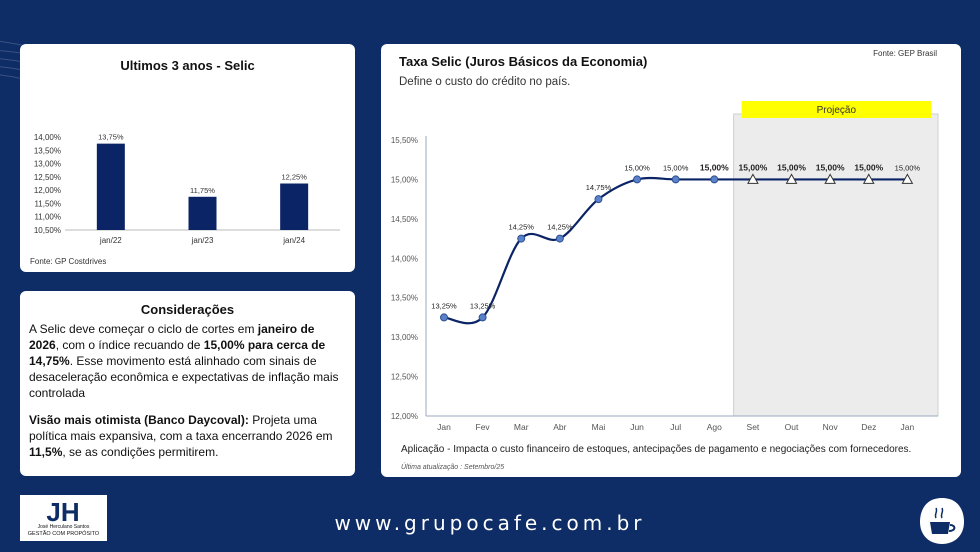 The width and height of the screenshot is (980, 552). Describe the element at coordinates (68, 261) in the screenshot. I see `bar-chart-source: Fonte: GP Costdrives` at that location.